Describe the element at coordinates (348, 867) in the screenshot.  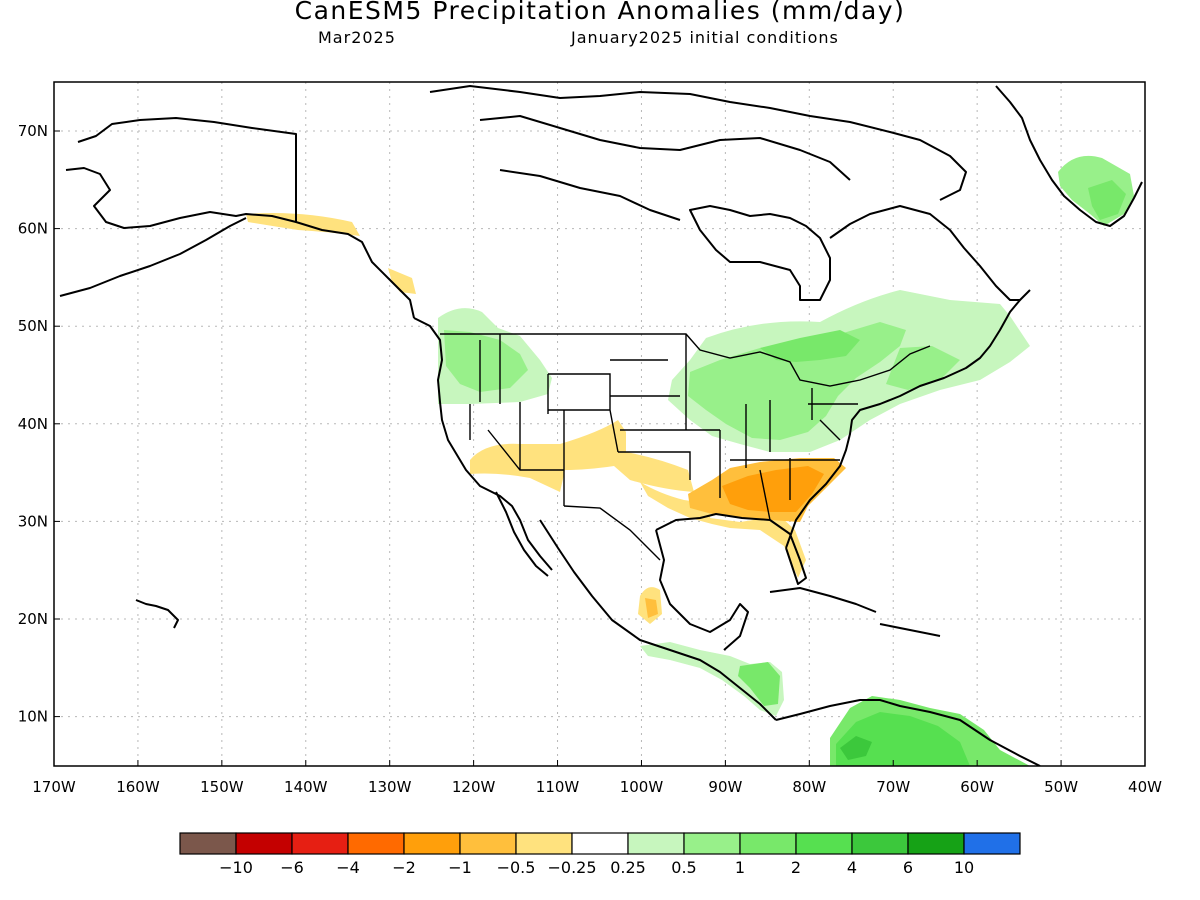
I see `colorbar-label: −4` at that location.